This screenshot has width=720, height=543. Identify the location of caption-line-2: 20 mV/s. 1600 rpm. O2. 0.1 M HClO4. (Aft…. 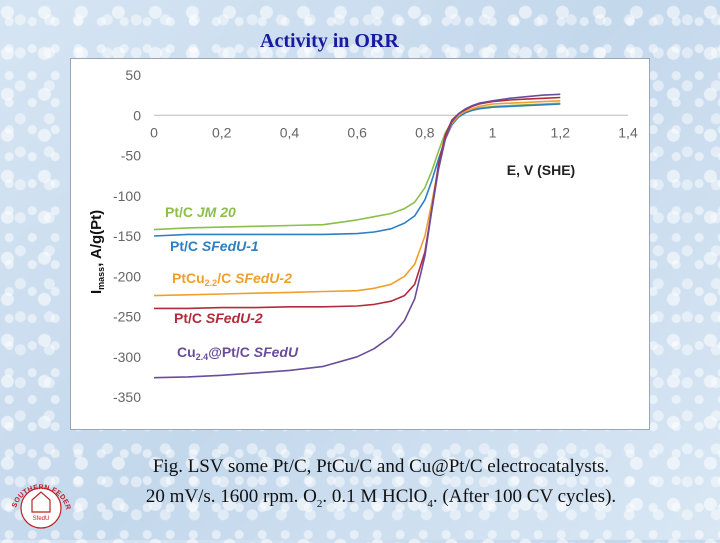
(381, 500).